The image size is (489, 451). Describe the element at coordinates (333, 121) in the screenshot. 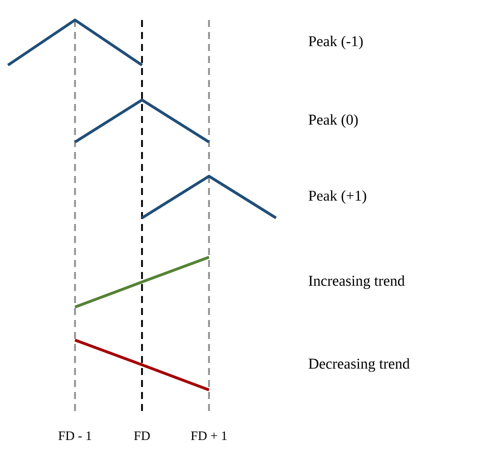

I see `text: Peak (0)` at that location.